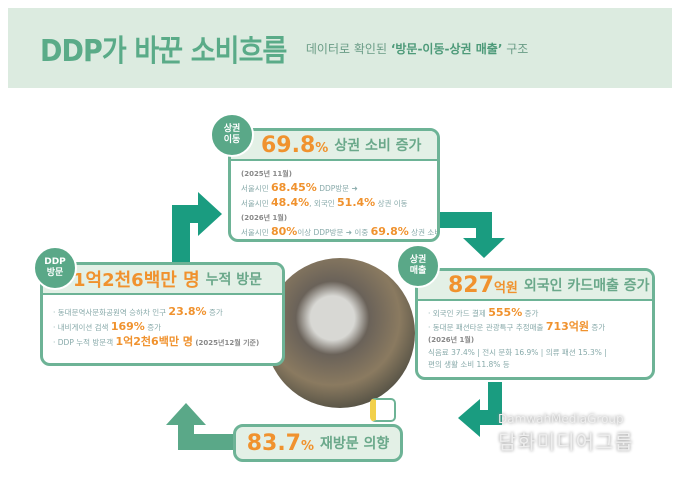  I want to click on text: 827, so click(471, 285).